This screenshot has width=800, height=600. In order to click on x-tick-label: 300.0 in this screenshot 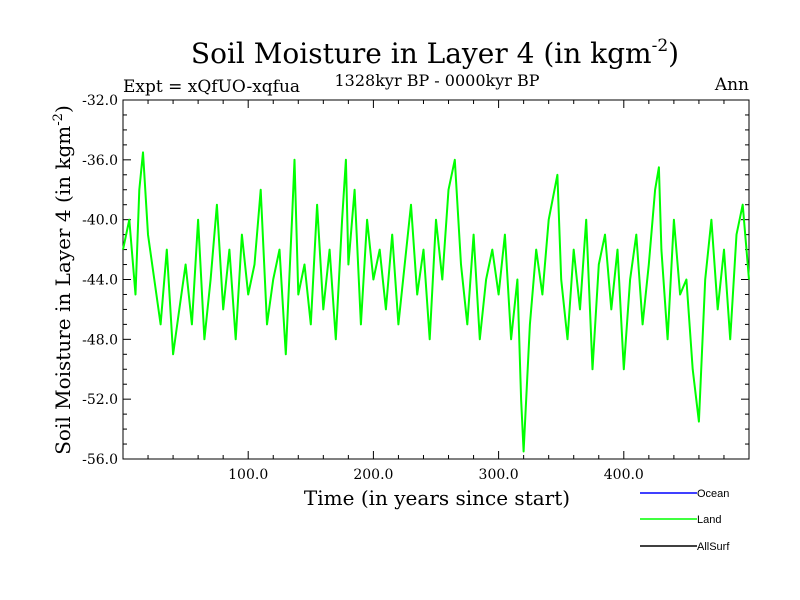, I will do `click(499, 475)`.